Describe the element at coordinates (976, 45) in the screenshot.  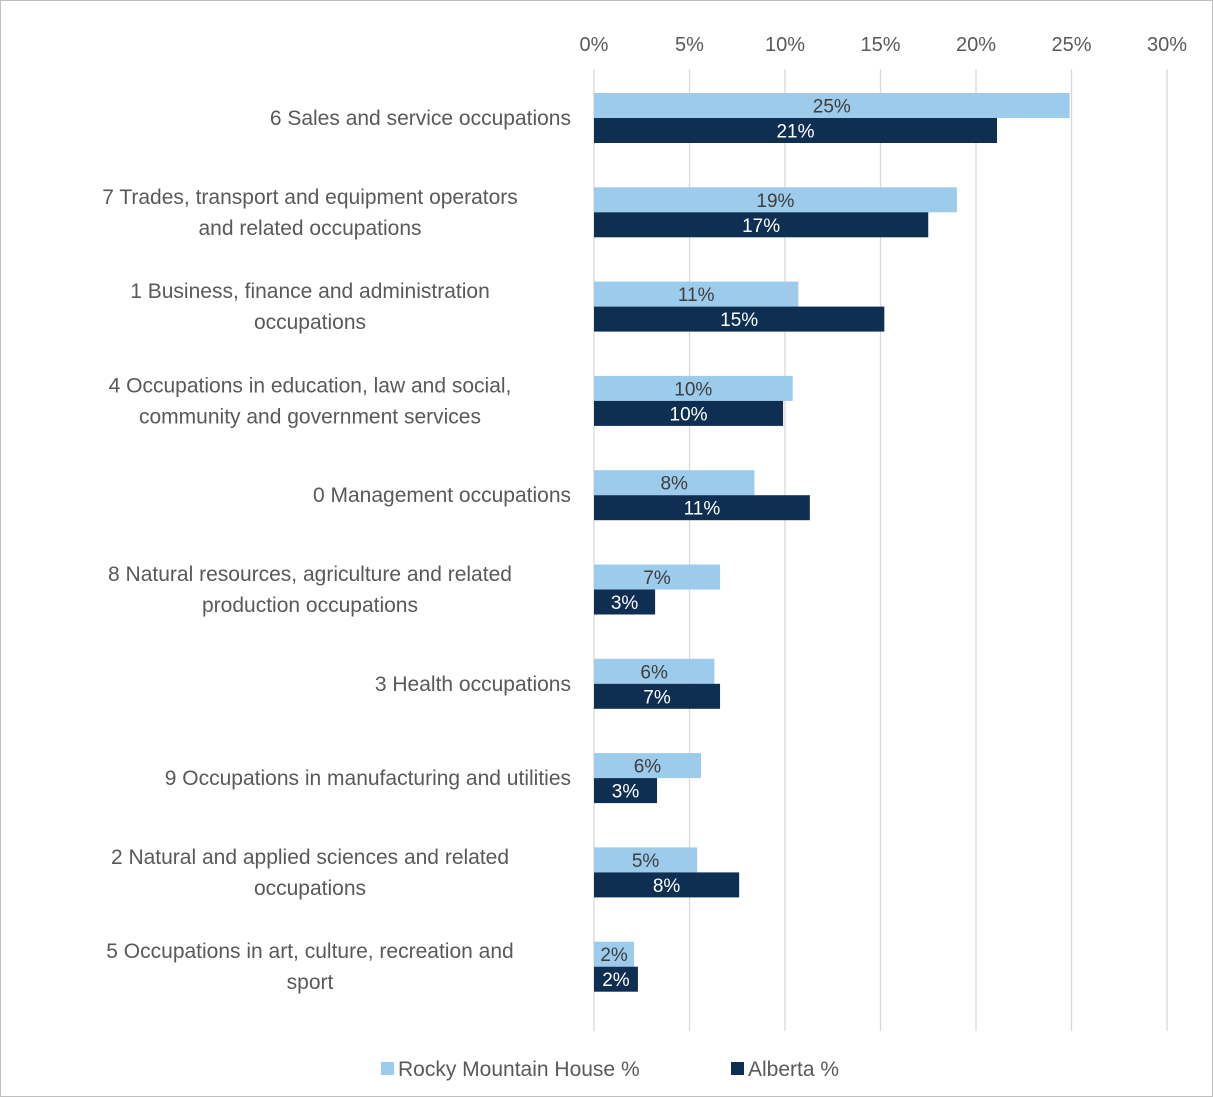
I see `x-tick-label: 20%` at that location.